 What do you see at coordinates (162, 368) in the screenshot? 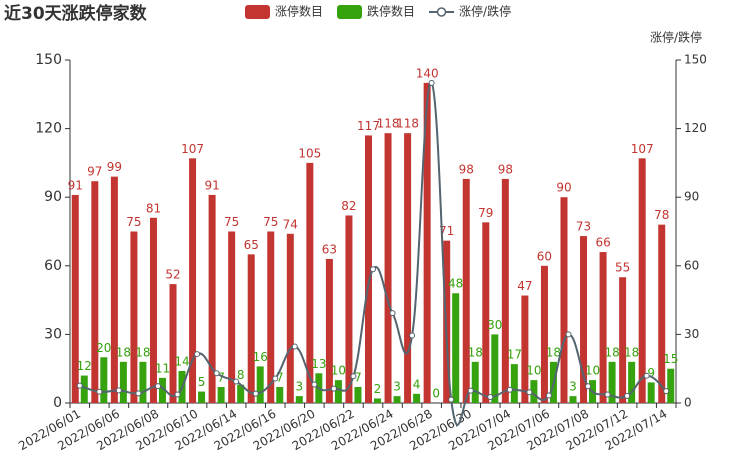
I see `bar-label: 11` at bounding box center [162, 368].